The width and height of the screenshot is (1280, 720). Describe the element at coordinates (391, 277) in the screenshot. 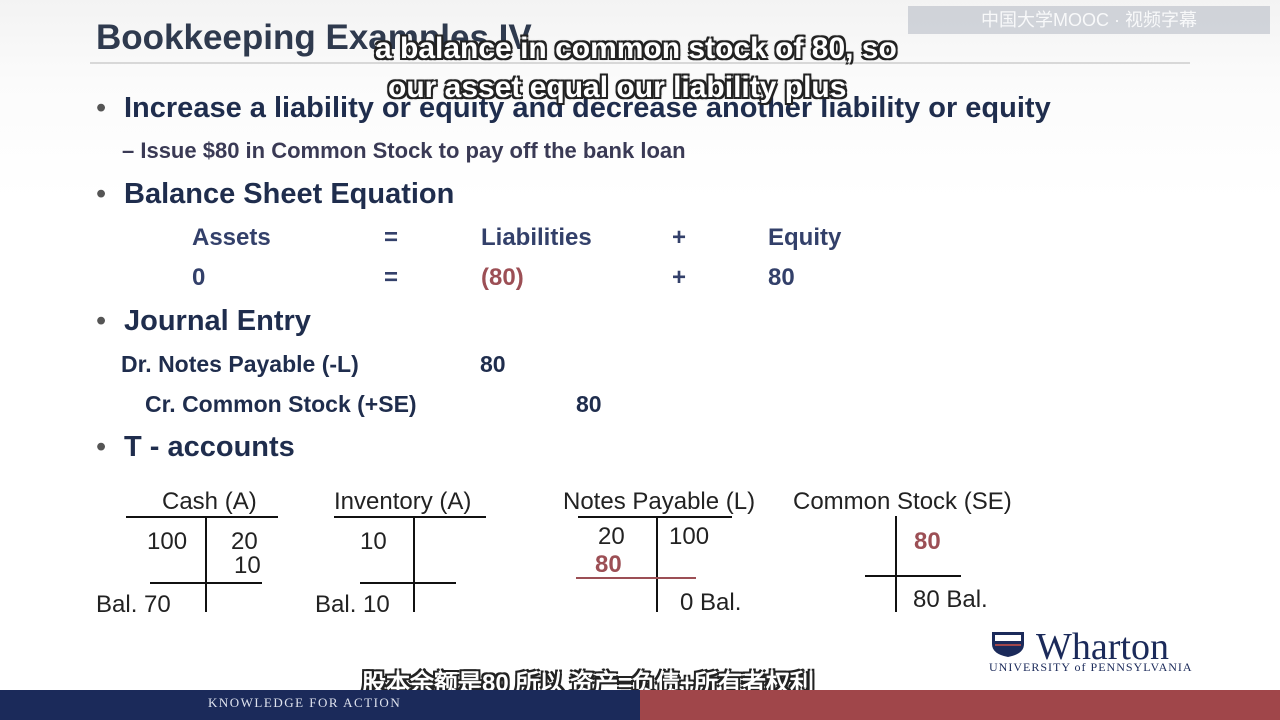

I see `eq-value-equals: =` at that location.